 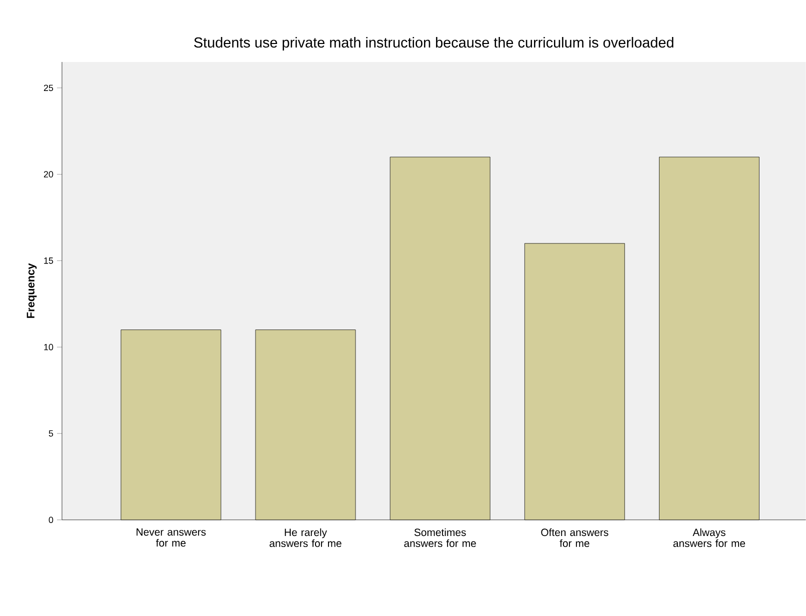 I want to click on y-tick-label: 10, so click(x=49, y=347).